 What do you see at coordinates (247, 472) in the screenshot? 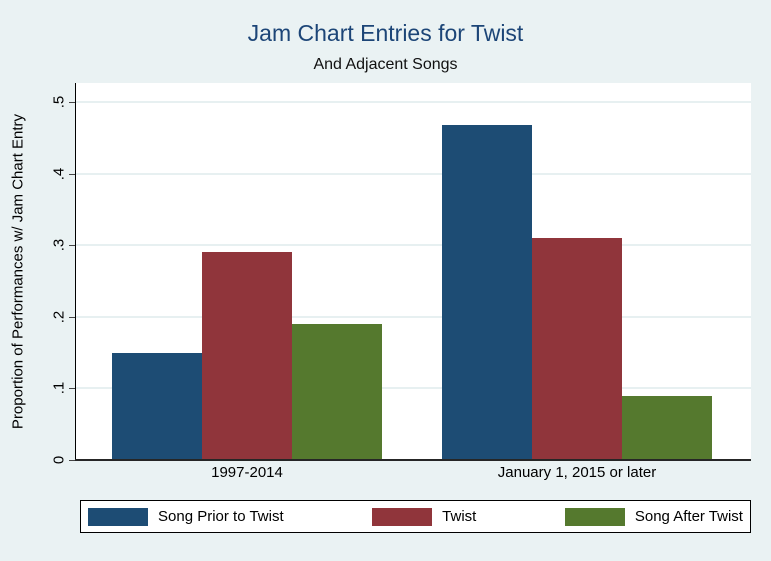
I see `x-category-label: 1997-2014` at bounding box center [247, 472].